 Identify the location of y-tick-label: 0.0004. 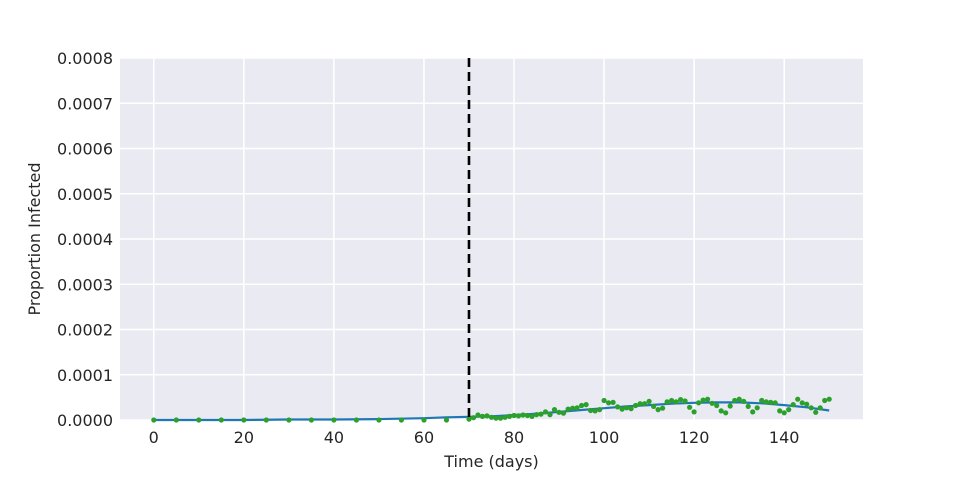
(85, 239).